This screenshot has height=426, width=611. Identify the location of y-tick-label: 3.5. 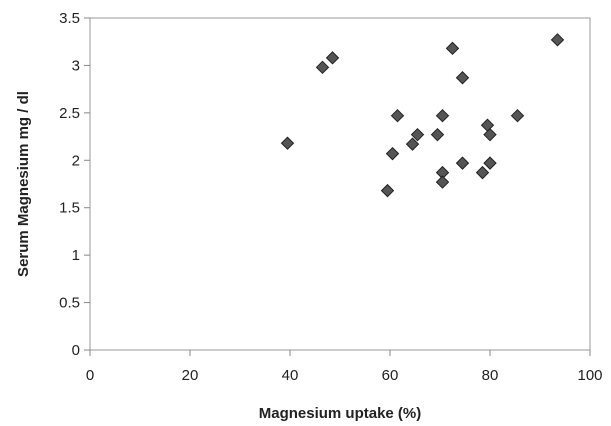
(69, 18).